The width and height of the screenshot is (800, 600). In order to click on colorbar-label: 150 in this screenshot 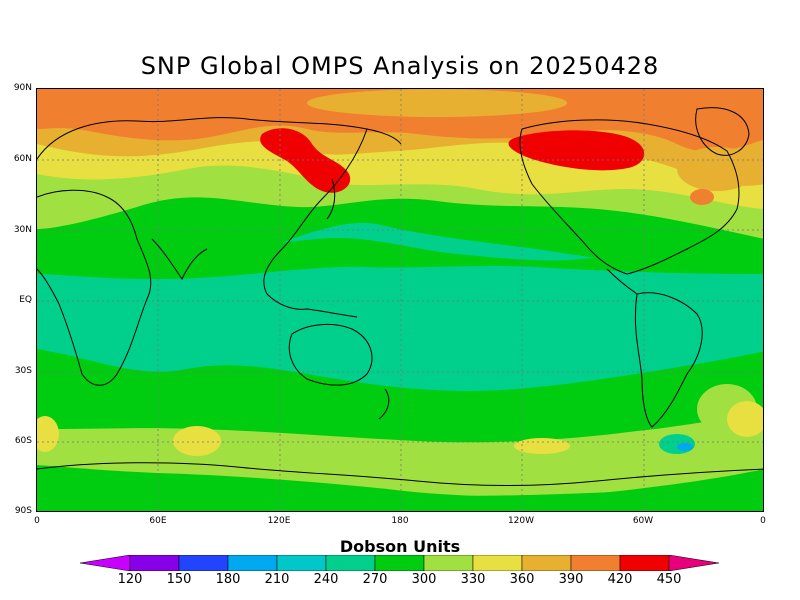, I will do `click(179, 579)`.